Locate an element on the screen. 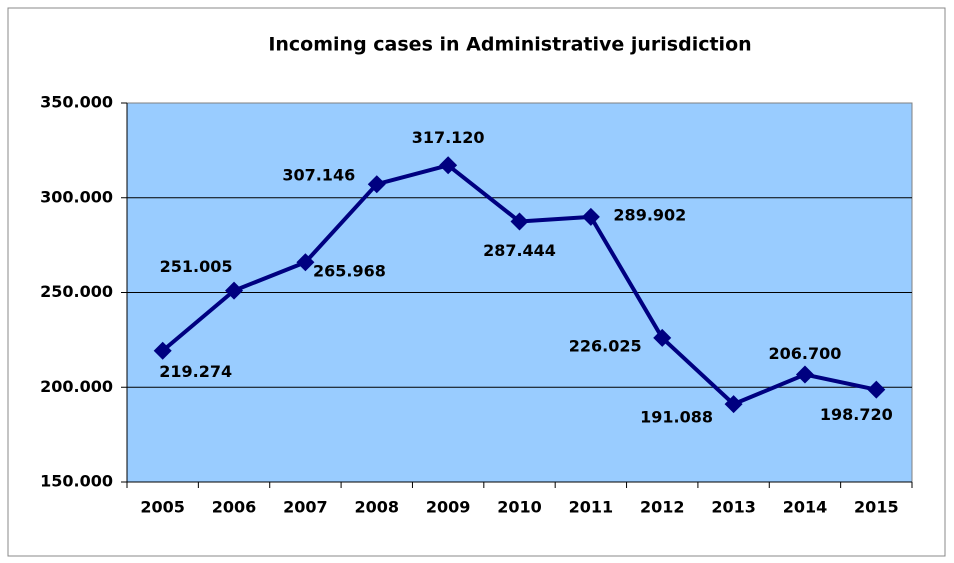 Image resolution: width=954 pixels, height=563 pixels. x-tick-label: 2005 is located at coordinates (162, 507).